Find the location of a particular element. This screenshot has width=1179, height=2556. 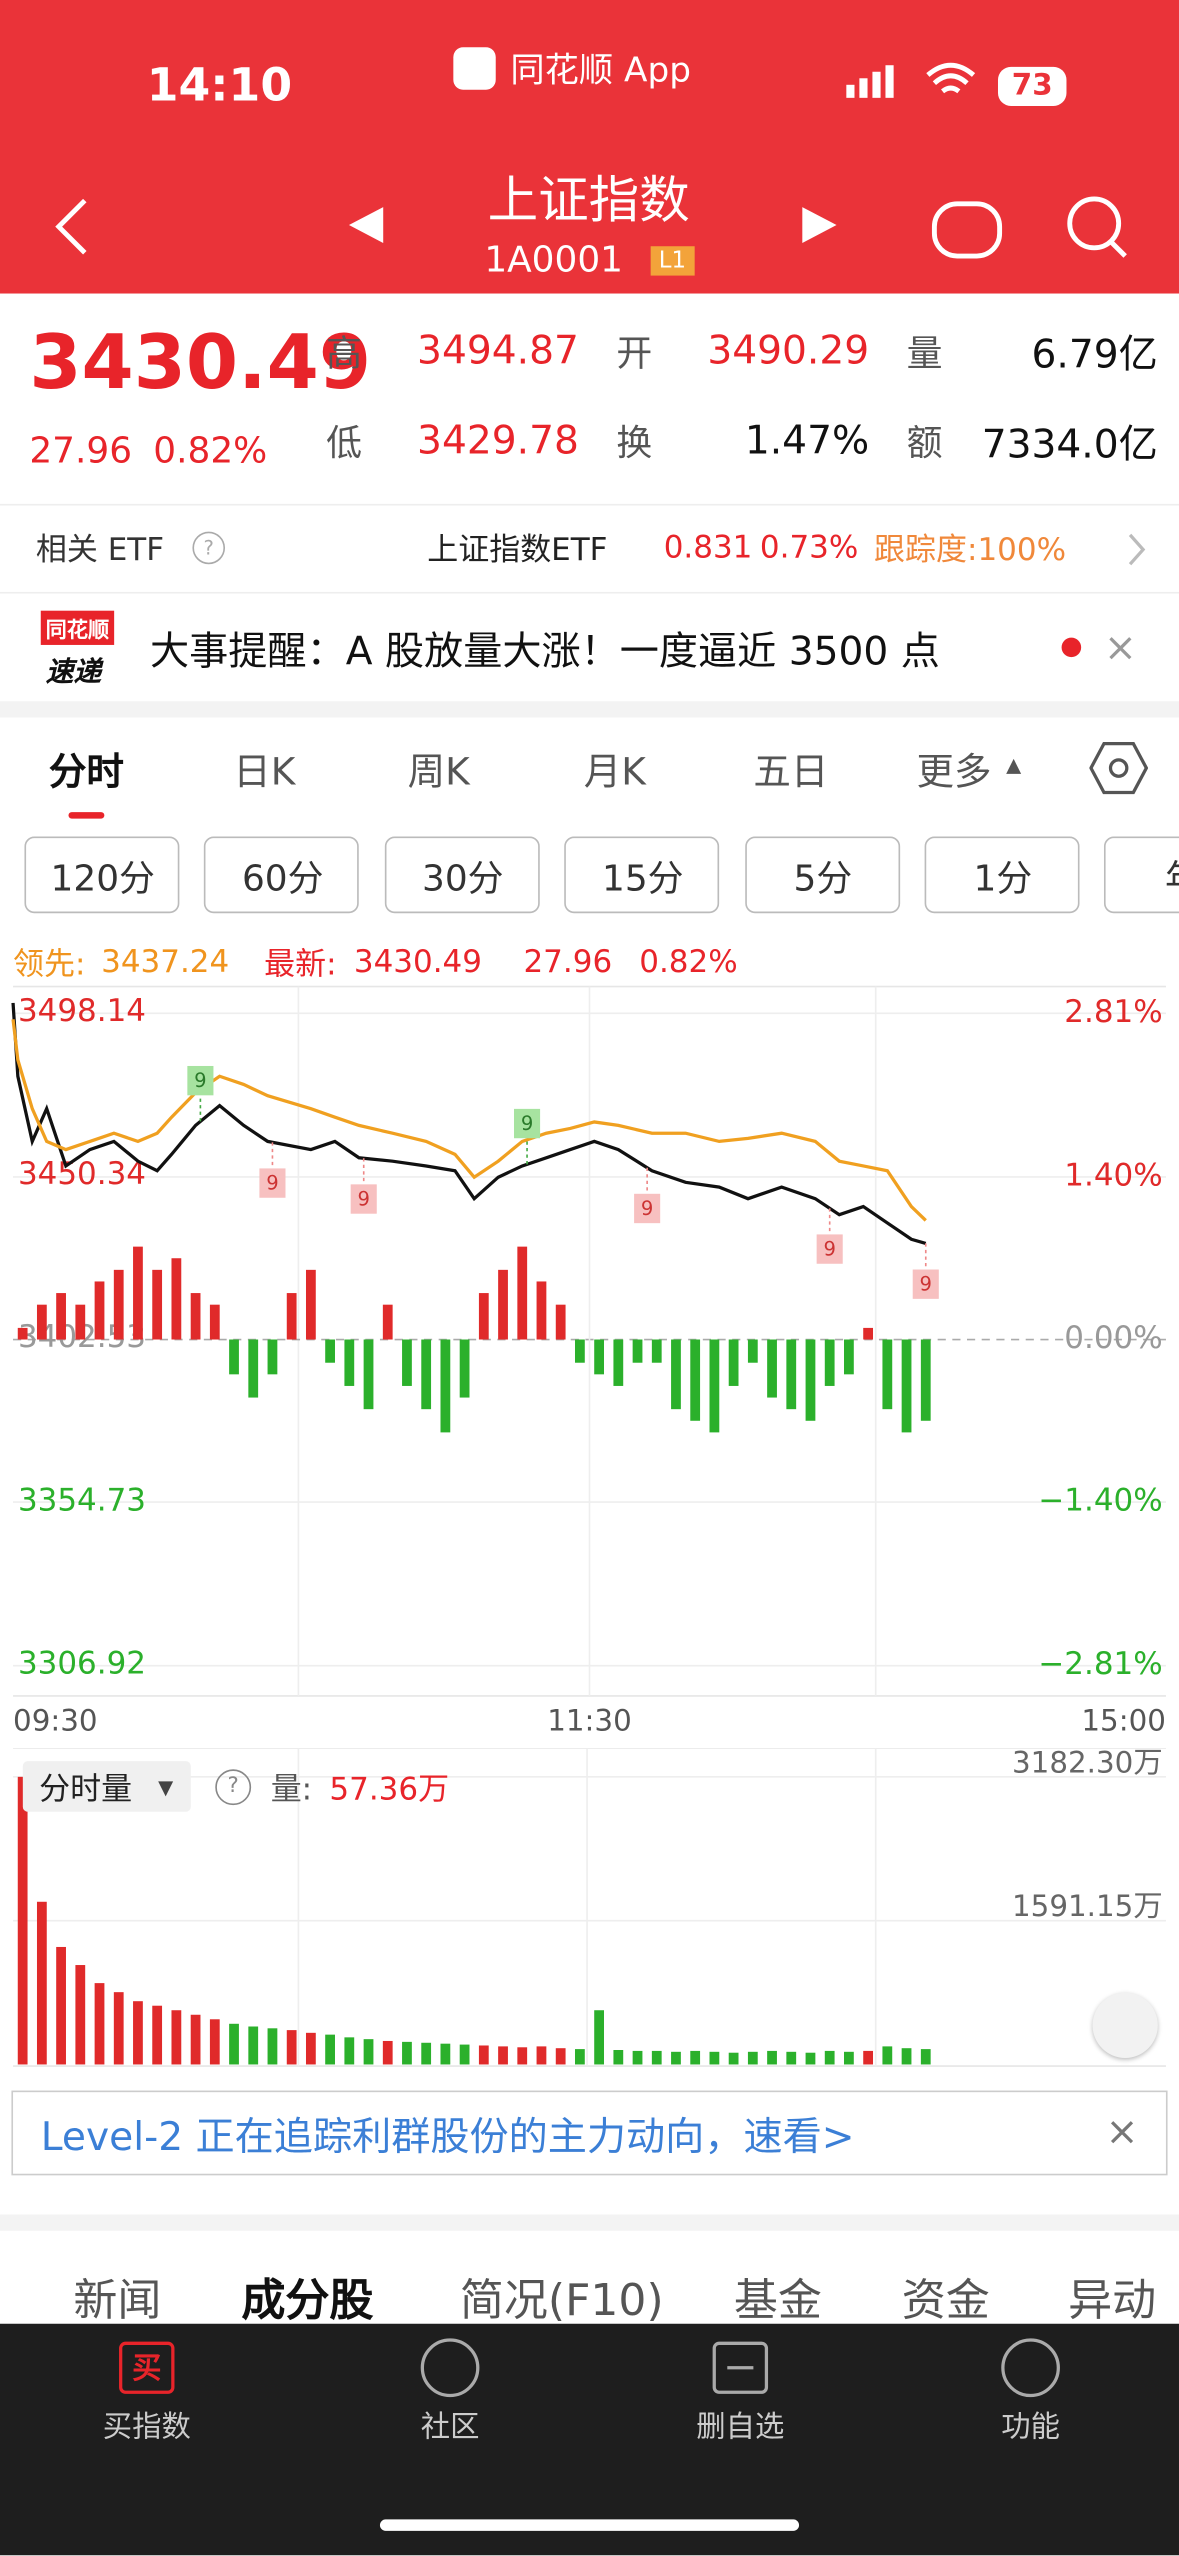

etf-price: 0.831 is located at coordinates (708, 547).